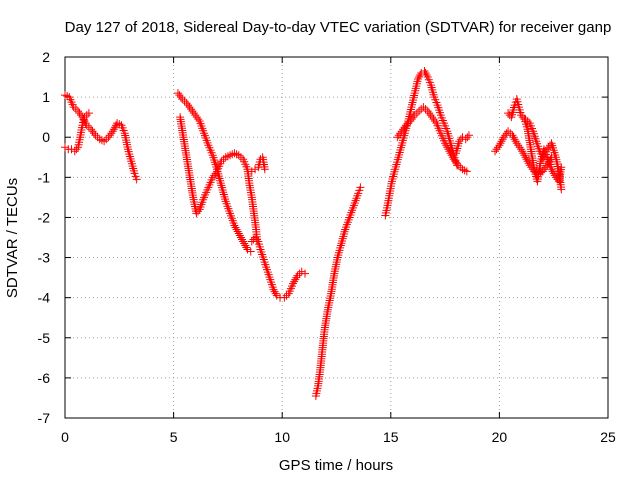 This screenshot has height=480, width=640. Describe the element at coordinates (44, 298) in the screenshot. I see `y-tick-label: -4` at that location.